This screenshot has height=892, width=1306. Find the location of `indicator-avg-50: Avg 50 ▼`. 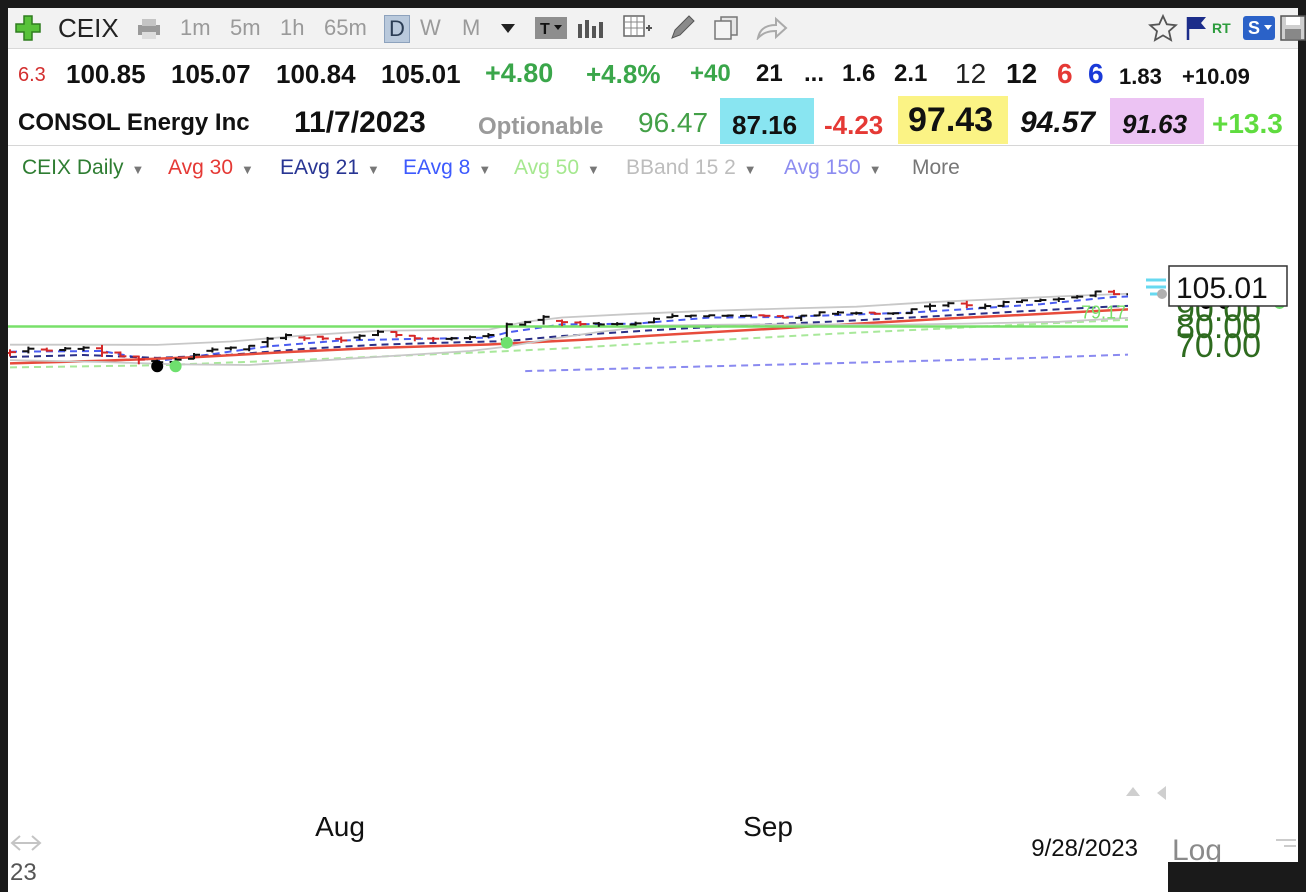

indicator-avg-50: Avg 50 ▼ is located at coordinates (557, 168).